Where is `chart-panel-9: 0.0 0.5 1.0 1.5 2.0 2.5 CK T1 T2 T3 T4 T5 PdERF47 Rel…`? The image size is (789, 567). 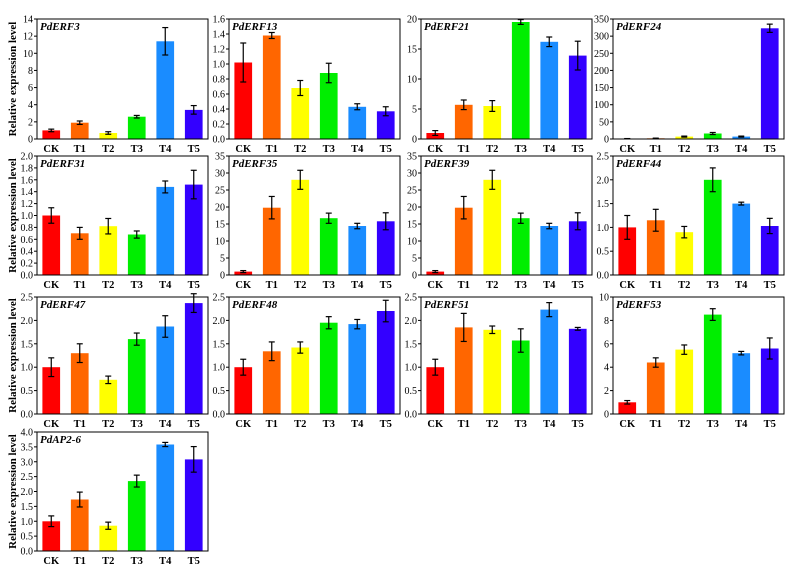 chart-panel-9: 0.0 0.5 1.0 1.5 2.0 2.5 CK T1 T2 T3 T4 T5 PdERF47 Rel… is located at coordinates (108, 361).